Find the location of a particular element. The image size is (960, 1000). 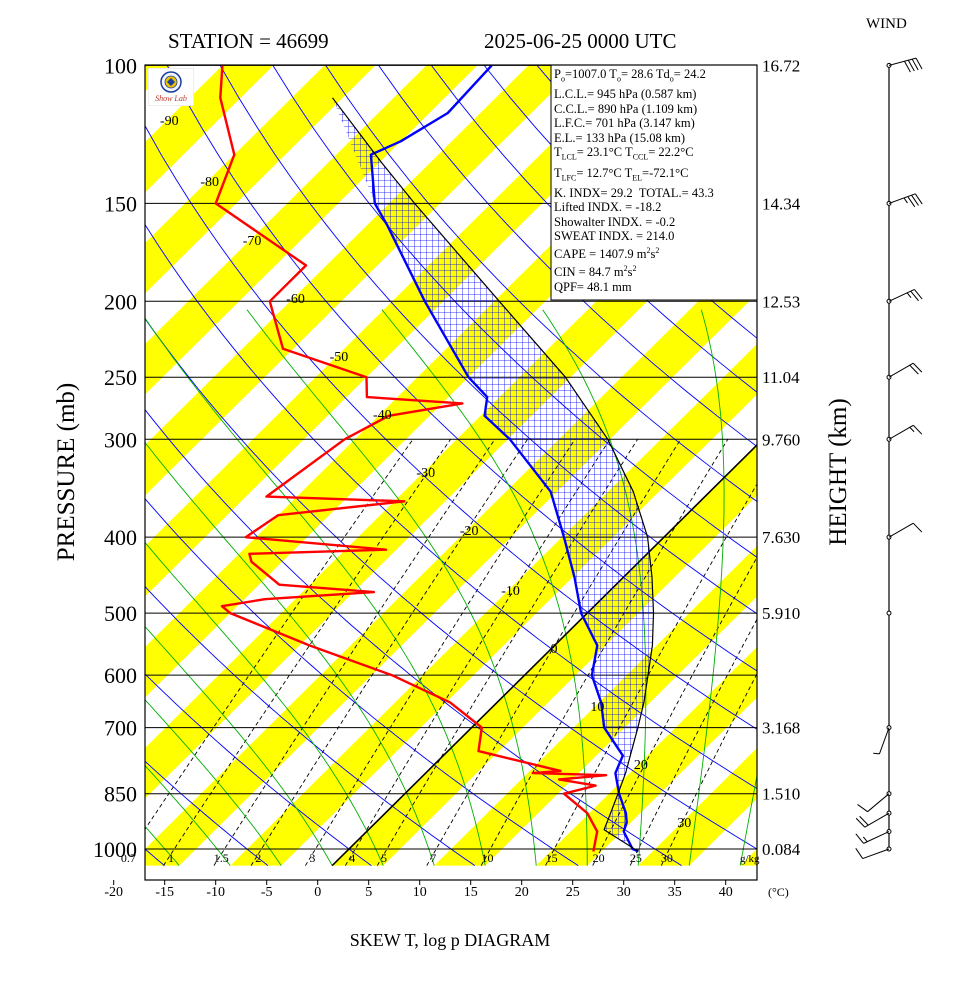

mixing-ratio-label: 4 is located at coordinates (352, 858).